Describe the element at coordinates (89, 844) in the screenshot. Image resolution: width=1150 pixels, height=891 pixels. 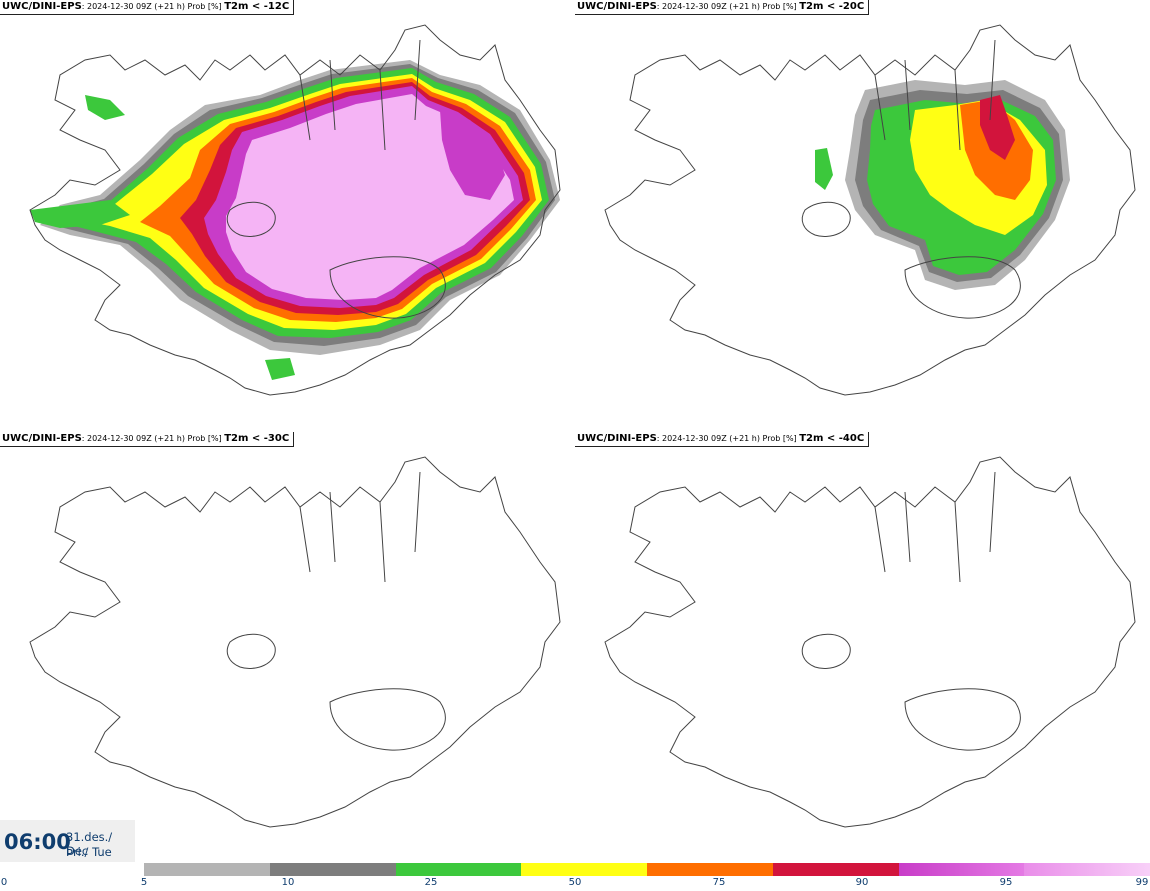
I see `valid-date: 31.des./ Dec` at that location.